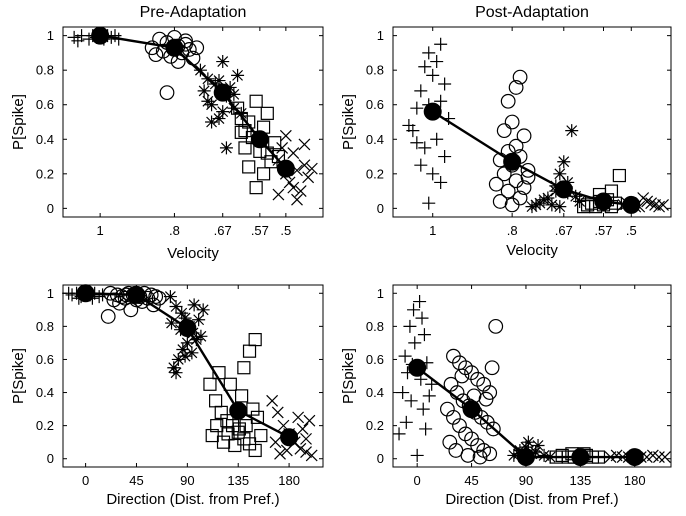 Image resolution: width=686 pixels, height=516 pixels. I want to click on chart-title: Pre-Adaptation, so click(193, 12).